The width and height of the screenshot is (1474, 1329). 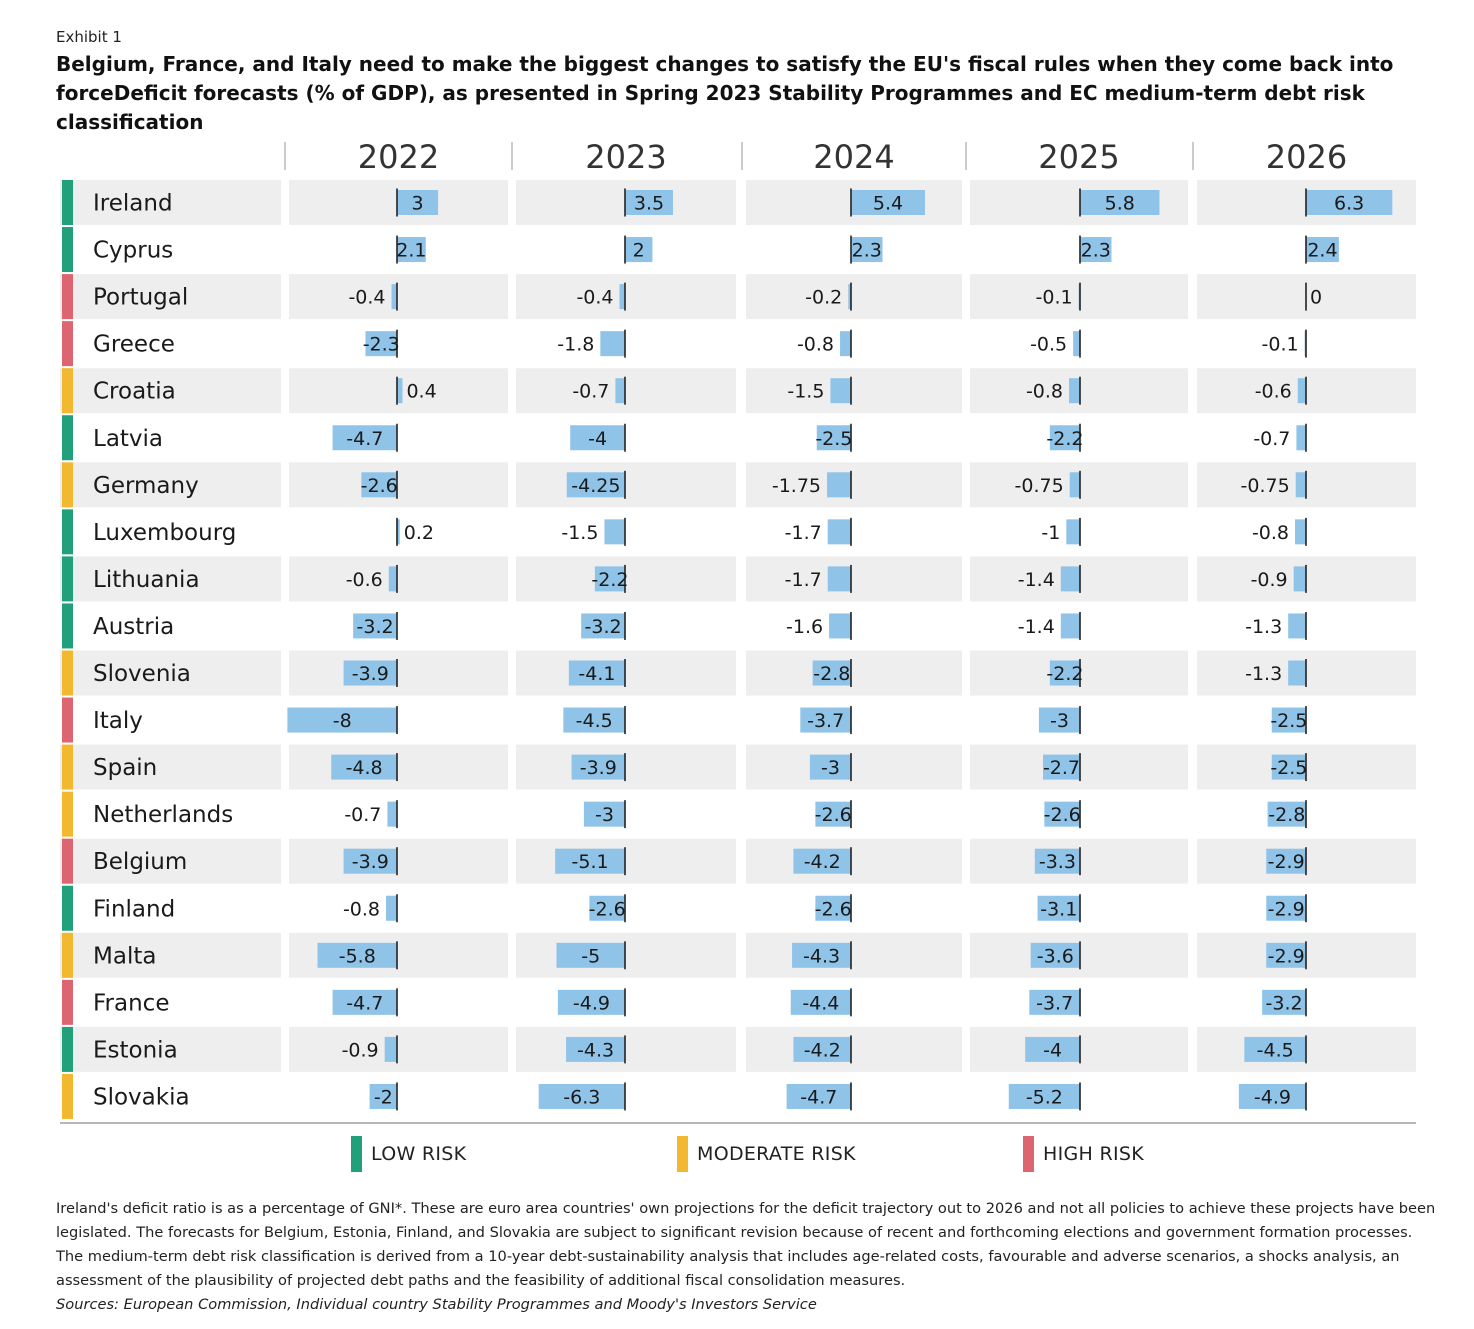 What do you see at coordinates (1052, 1049) in the screenshot?
I see `bar-estonia-2025` at bounding box center [1052, 1049].